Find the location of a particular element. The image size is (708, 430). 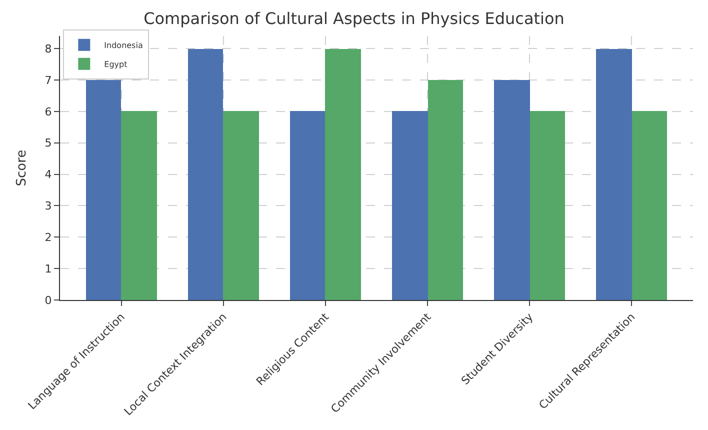

y-tick-label: 7 is located at coordinates (48, 80).